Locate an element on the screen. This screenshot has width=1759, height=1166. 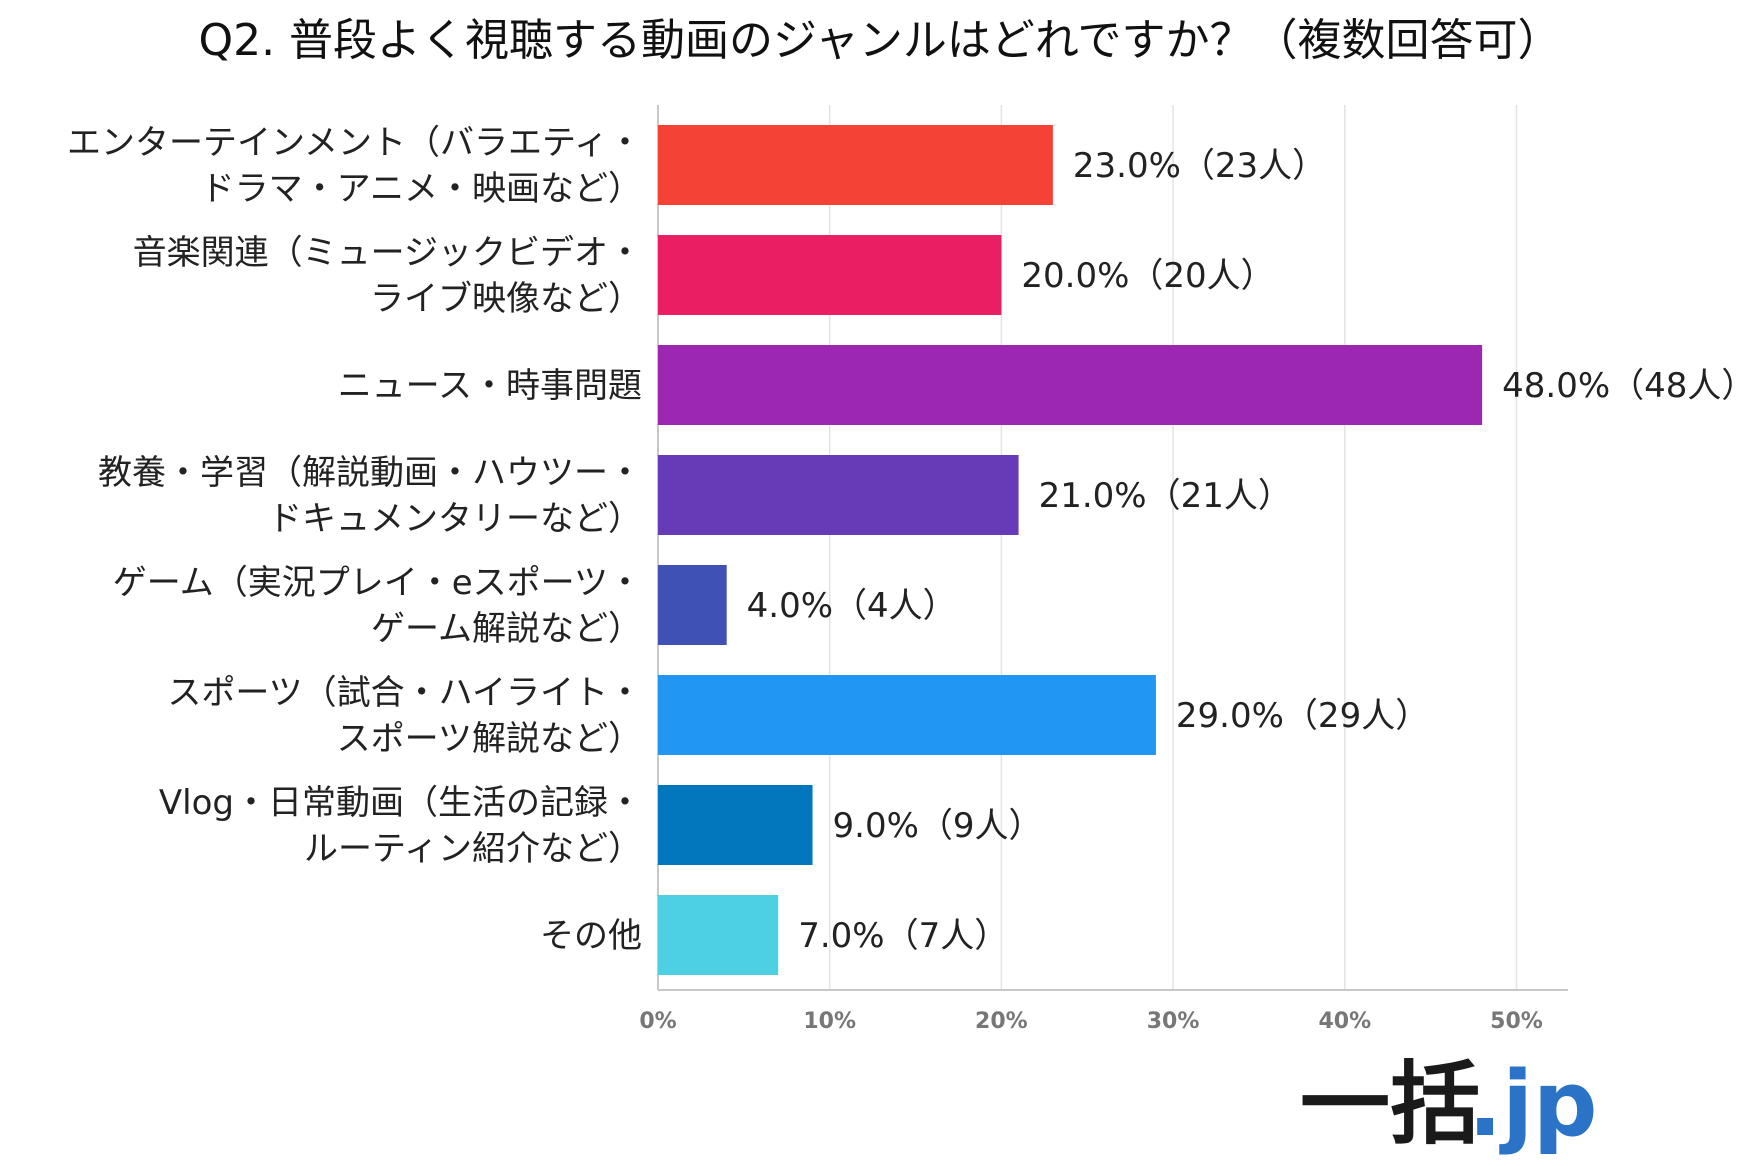
category-label: ドキュメンタリーなど） is located at coordinates (455, 519).